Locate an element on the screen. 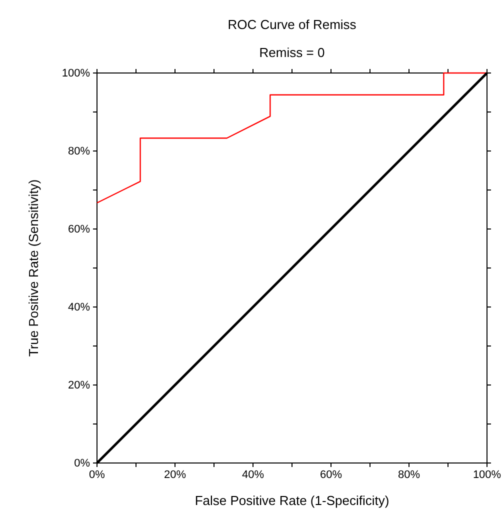 This screenshot has width=504, height=525. y-tick-label: 20% is located at coordinates (79, 386).